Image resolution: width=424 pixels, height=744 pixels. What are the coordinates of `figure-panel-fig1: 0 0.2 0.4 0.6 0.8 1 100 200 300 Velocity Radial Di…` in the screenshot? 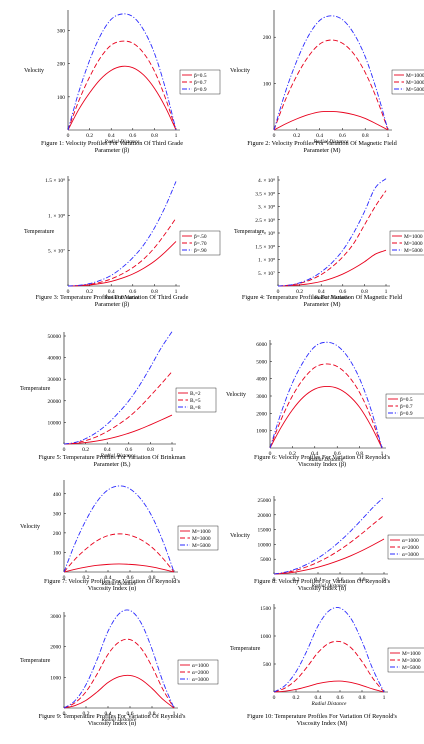 It's located at (113, 76).